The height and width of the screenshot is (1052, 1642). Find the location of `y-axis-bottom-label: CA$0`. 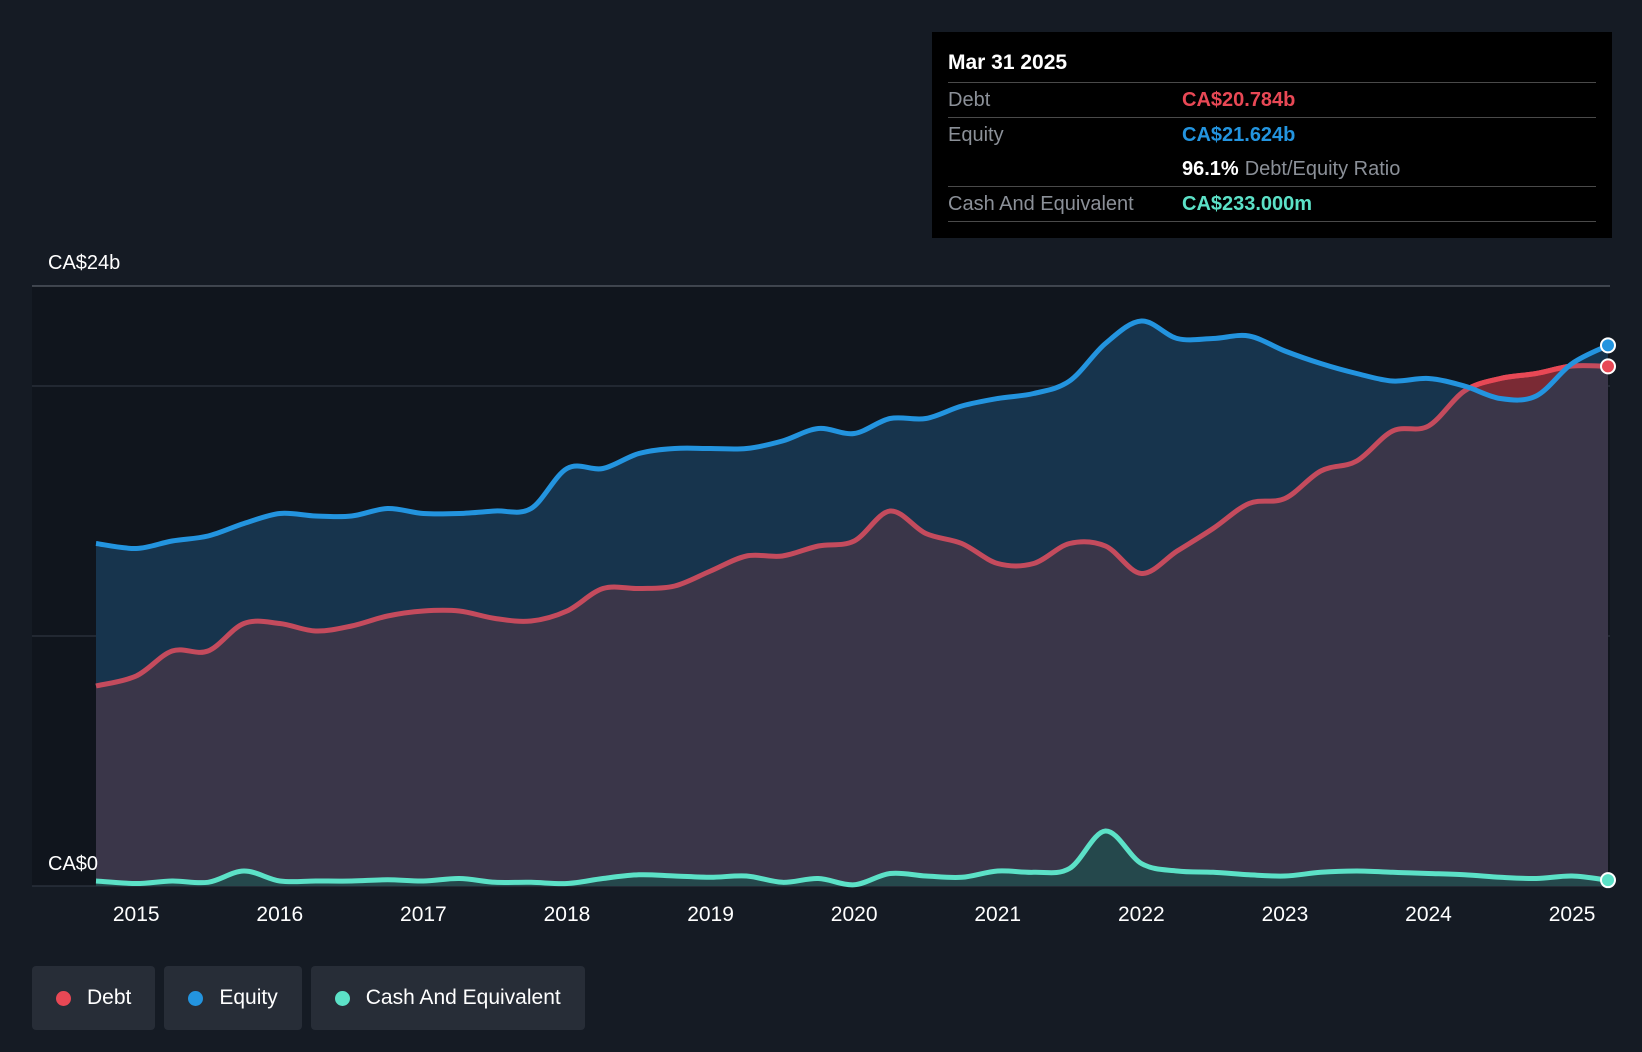

y-axis-bottom-label: CA$0 is located at coordinates (73, 864).